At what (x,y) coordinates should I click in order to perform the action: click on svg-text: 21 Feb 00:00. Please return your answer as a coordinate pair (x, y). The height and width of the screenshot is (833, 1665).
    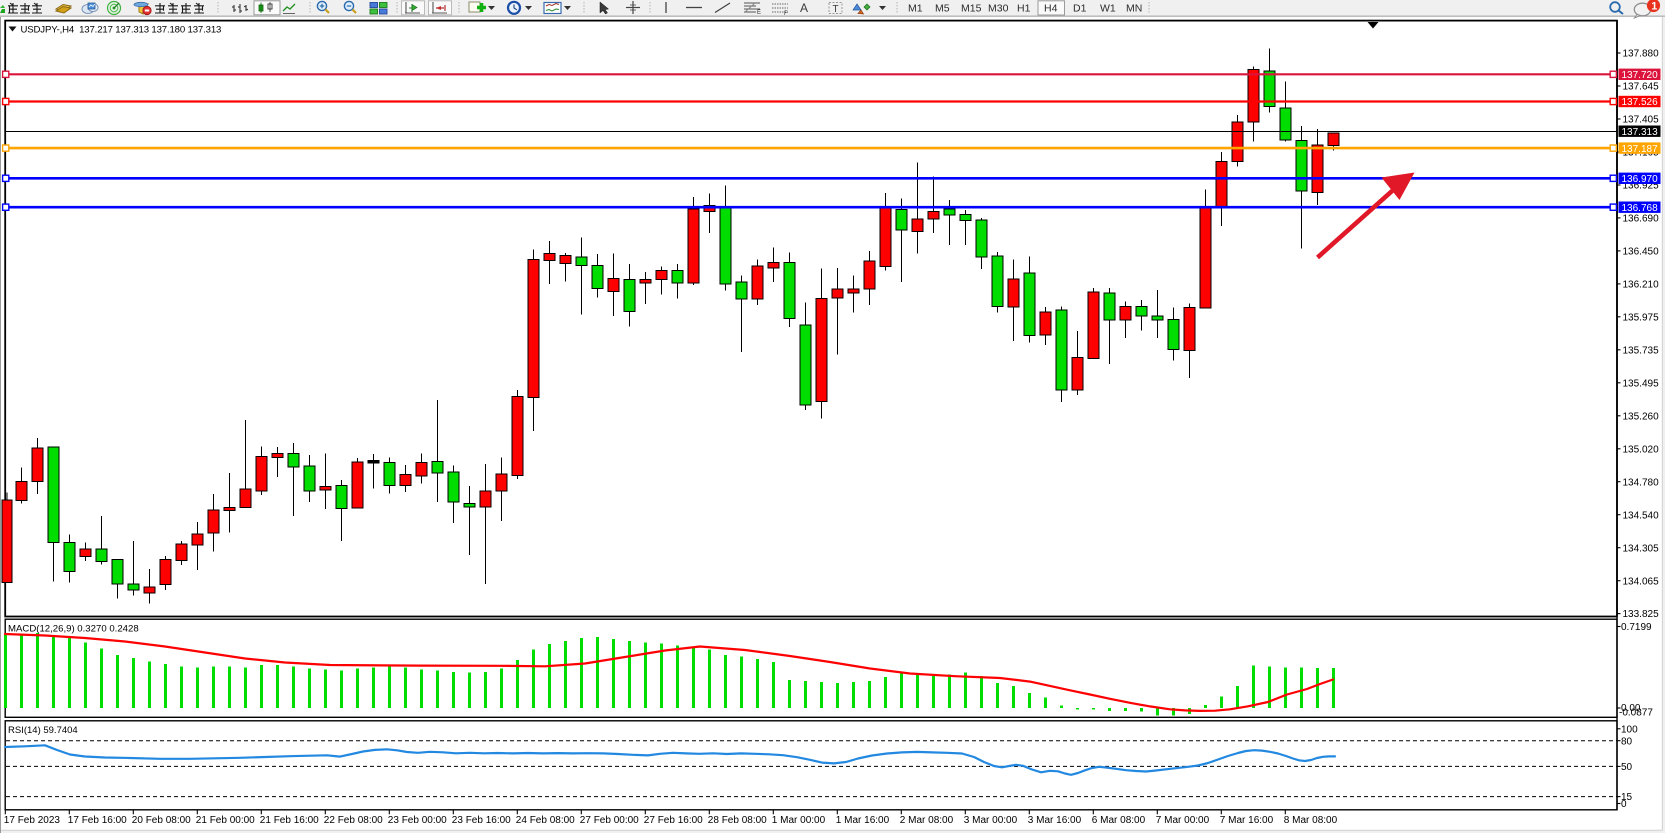
    Looking at the image, I should click on (225, 820).